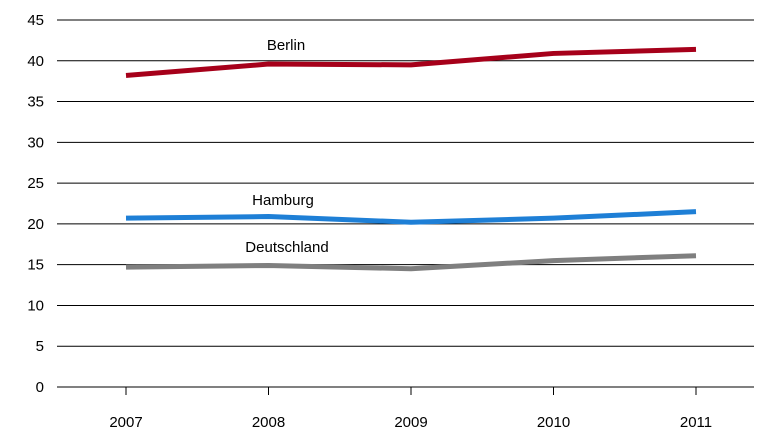 The height and width of the screenshot is (435, 758). I want to click on y-tick-label: 40, so click(35, 61).